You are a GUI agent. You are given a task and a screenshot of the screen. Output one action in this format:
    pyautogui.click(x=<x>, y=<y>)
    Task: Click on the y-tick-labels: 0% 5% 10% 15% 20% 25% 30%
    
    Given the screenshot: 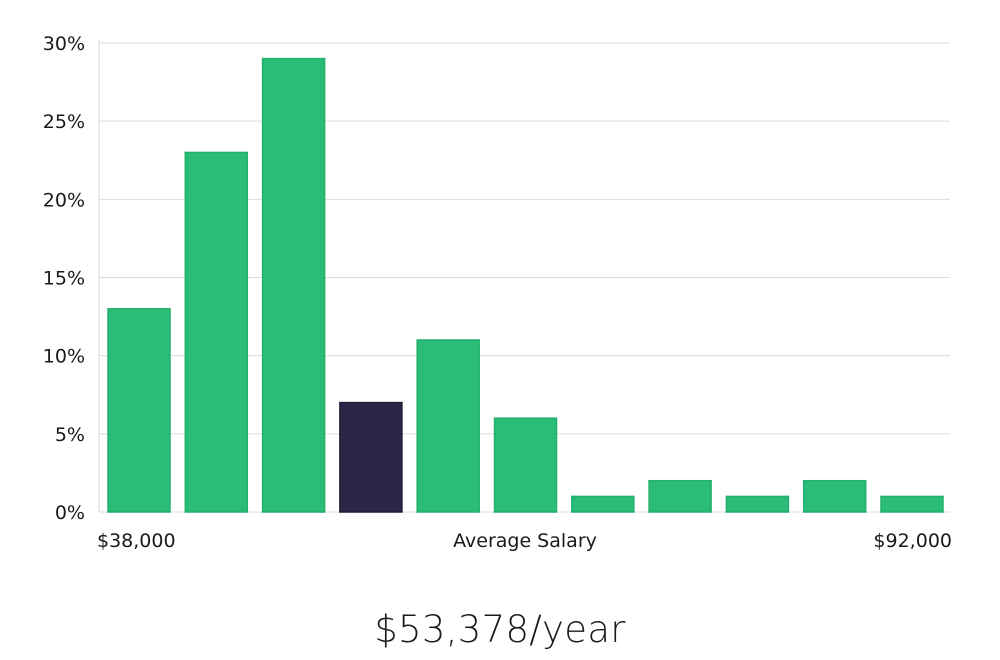 What is the action you would take?
    pyautogui.click(x=64, y=278)
    